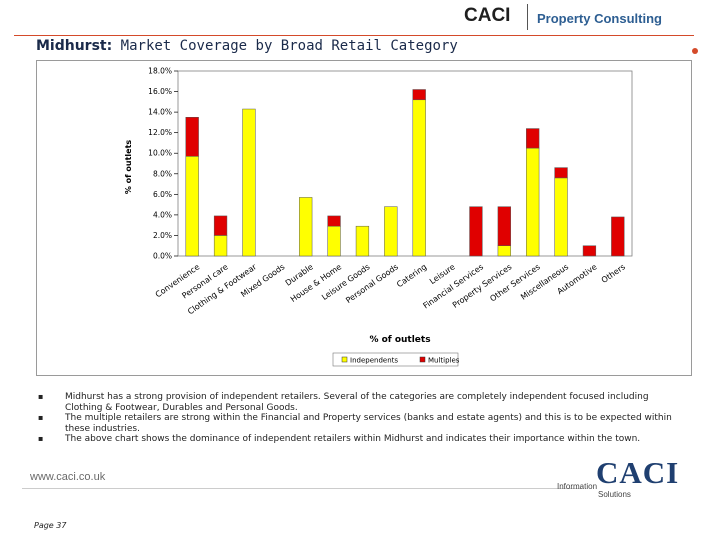 This screenshot has height=540, width=720. I want to click on logo-line-solutions: Solutions, so click(614, 494).